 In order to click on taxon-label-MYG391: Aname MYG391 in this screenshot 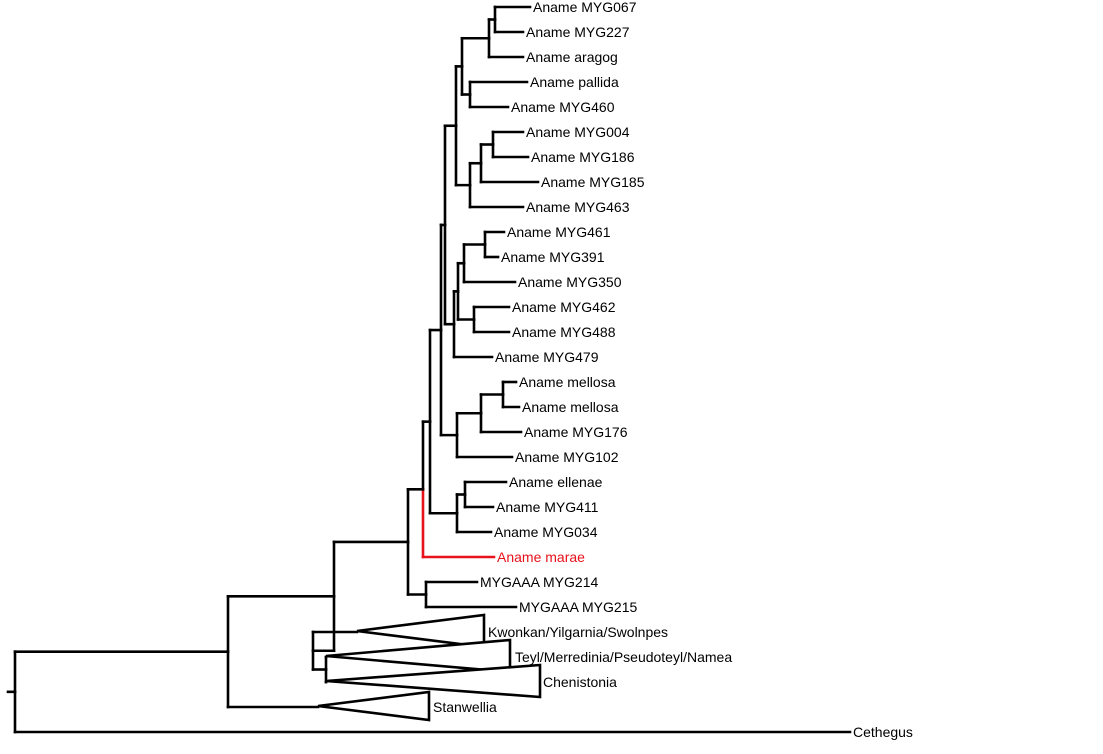, I will do `click(553, 257)`.